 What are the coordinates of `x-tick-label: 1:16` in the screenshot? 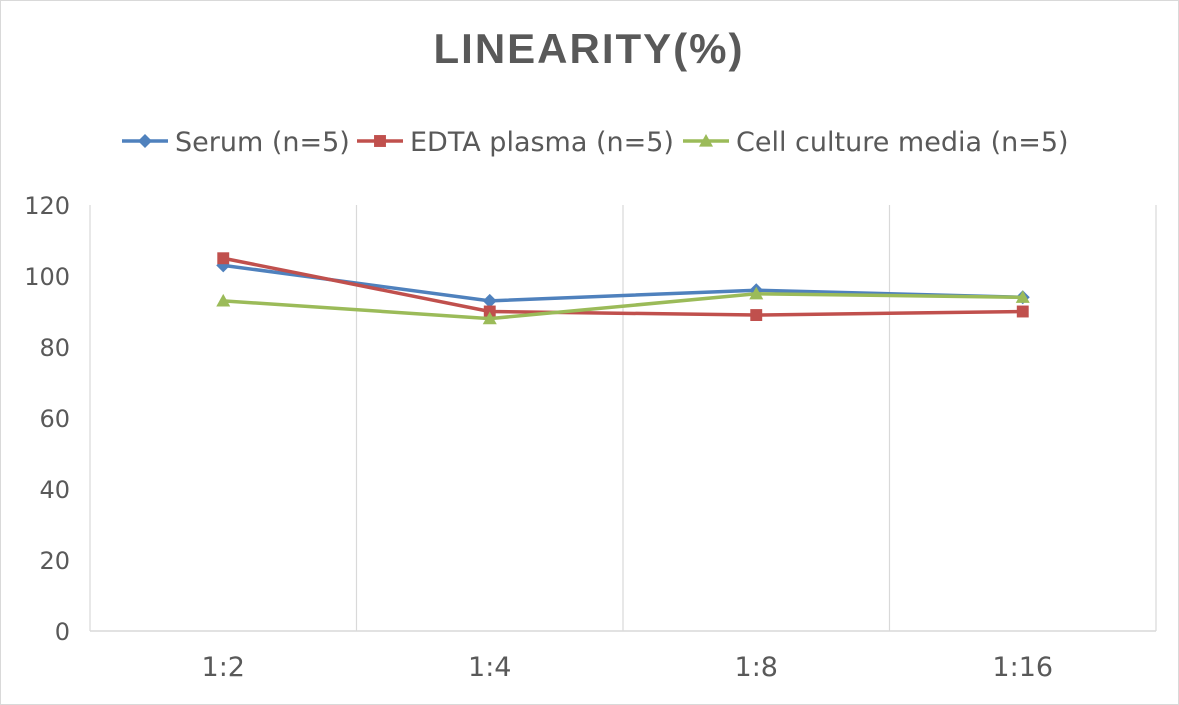 It's located at (1022, 667).